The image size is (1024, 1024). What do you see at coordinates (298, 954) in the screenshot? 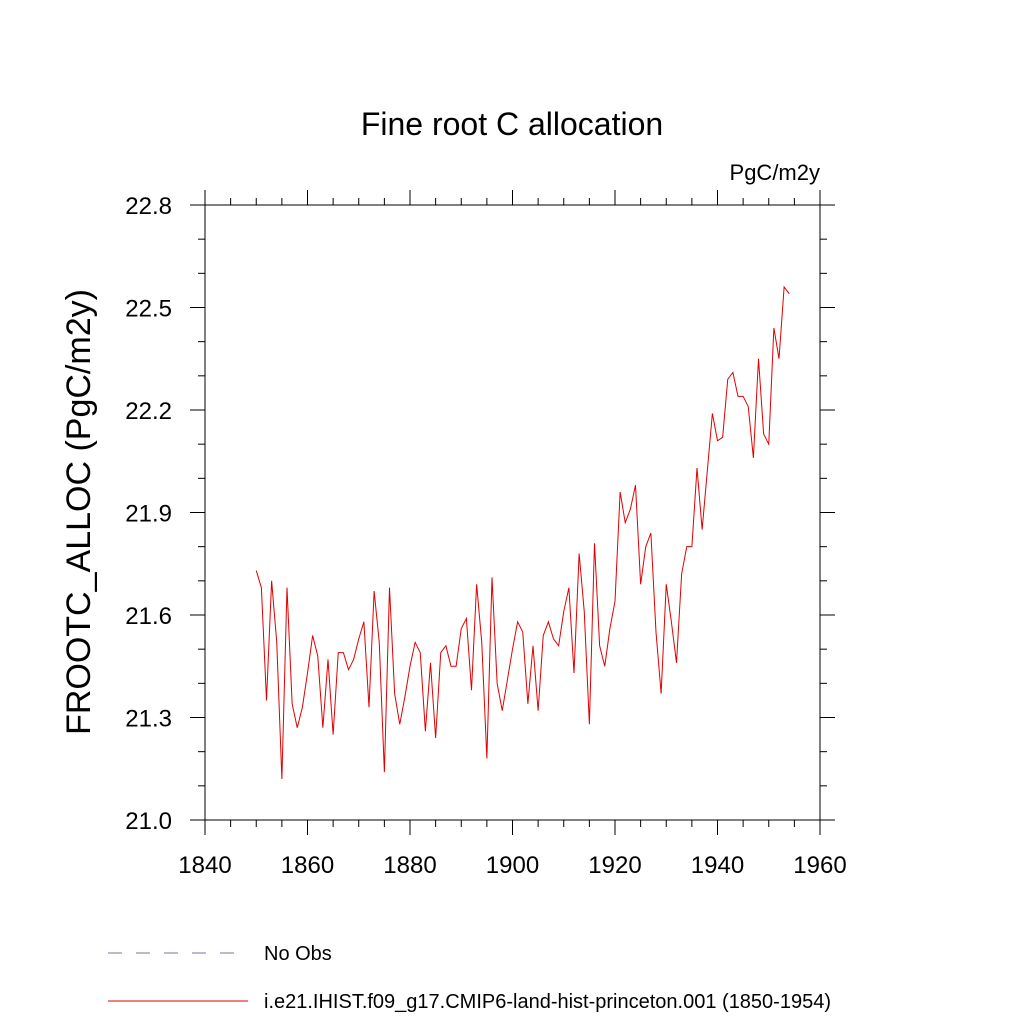
I see `legend-label-no-obs: No Obs` at bounding box center [298, 954].